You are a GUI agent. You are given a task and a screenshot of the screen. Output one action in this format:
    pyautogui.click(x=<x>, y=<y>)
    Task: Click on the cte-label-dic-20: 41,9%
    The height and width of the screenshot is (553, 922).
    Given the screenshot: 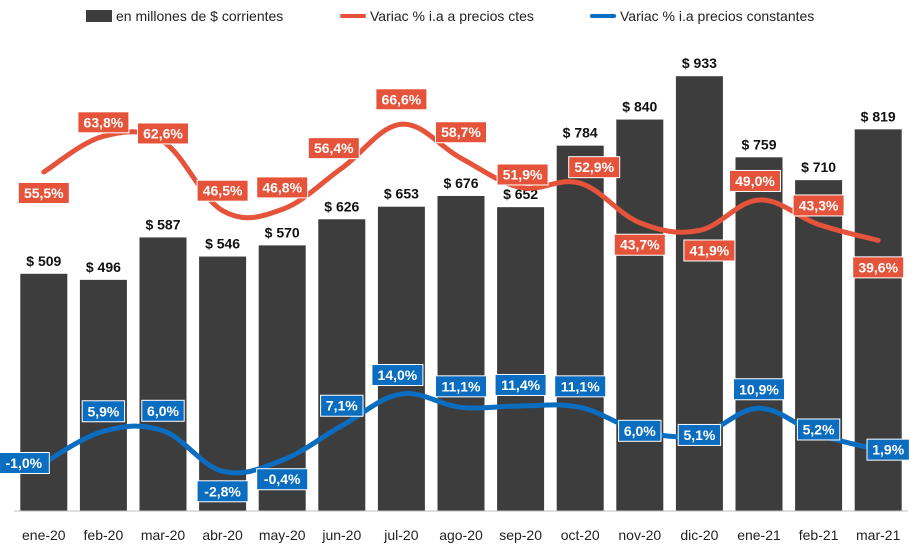 What is the action you would take?
    pyautogui.click(x=710, y=250)
    